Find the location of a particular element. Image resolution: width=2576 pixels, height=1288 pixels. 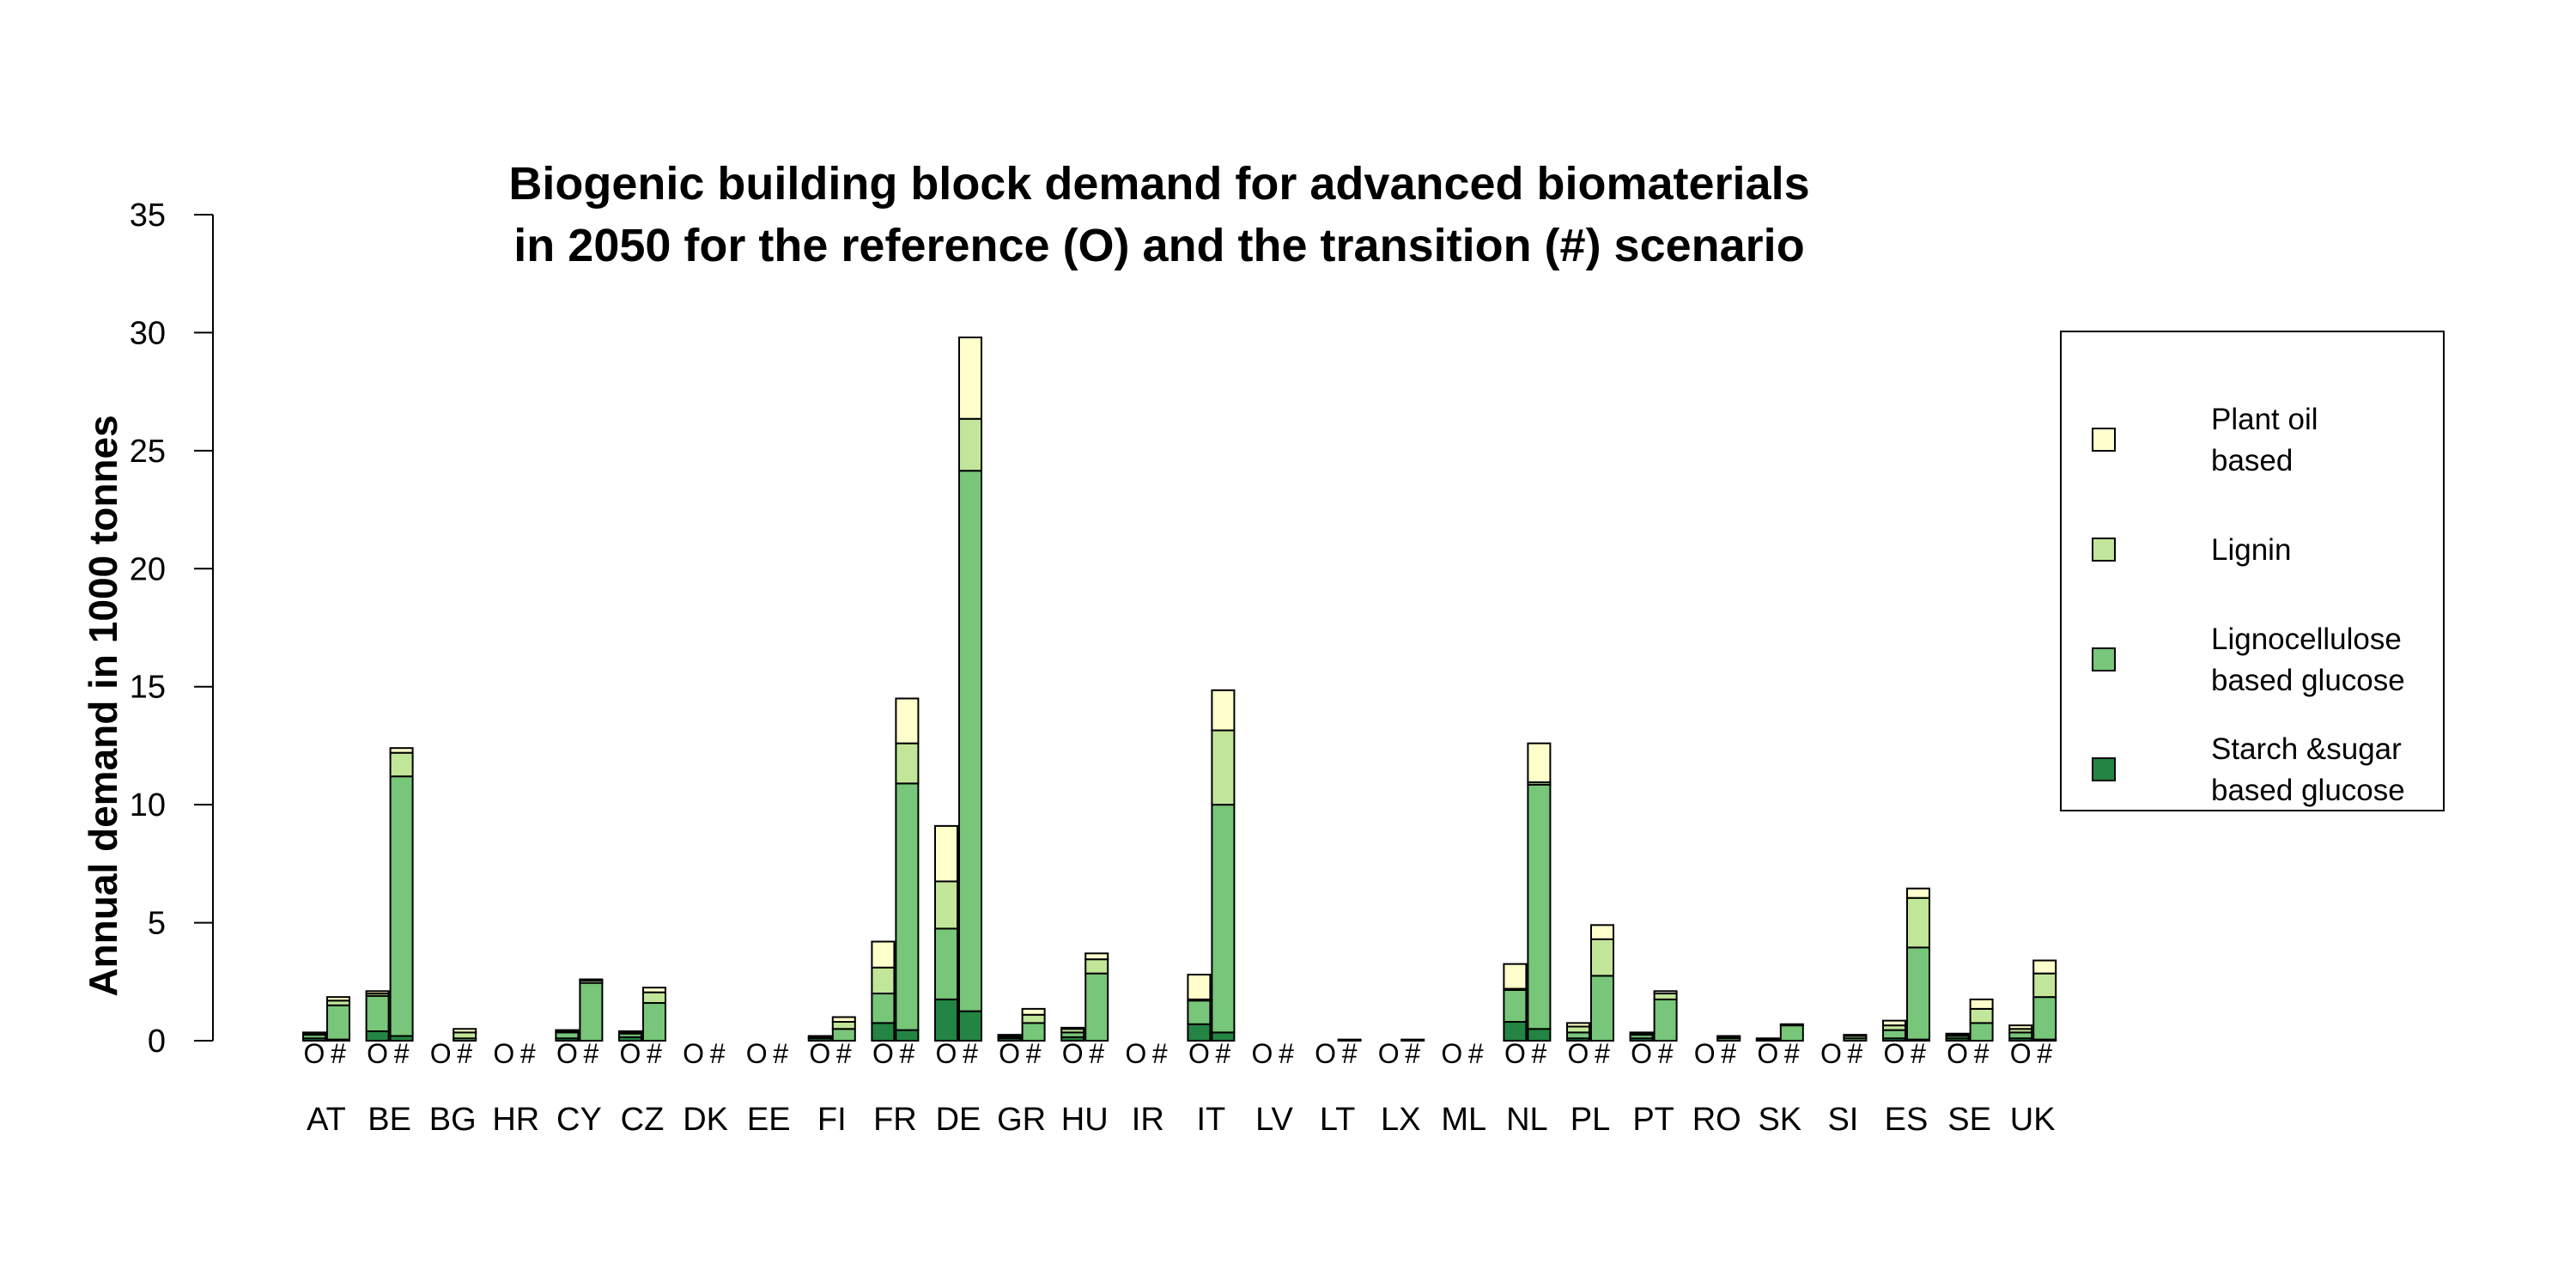

country-label: CY is located at coordinates (579, 1120).